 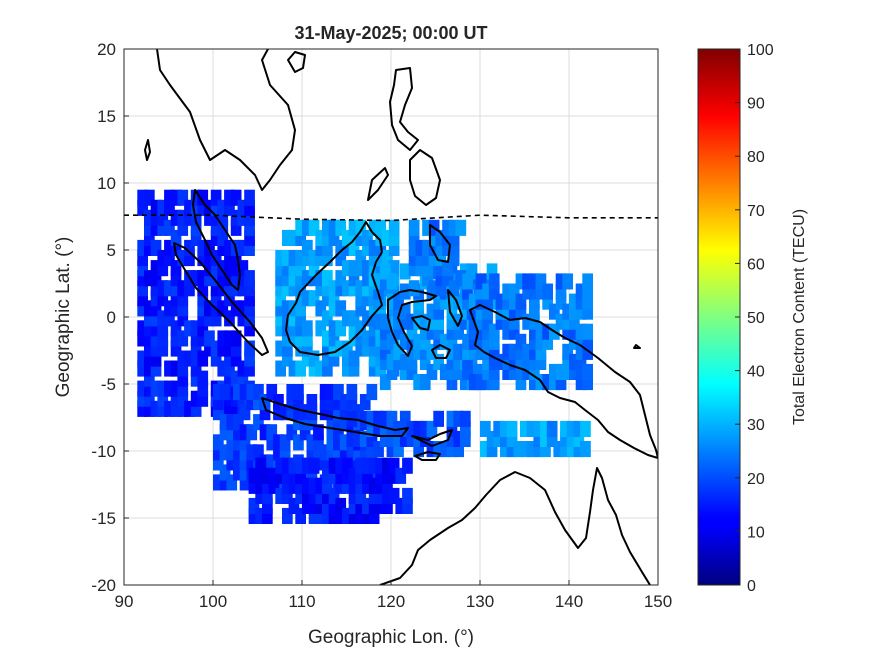 I want to click on colorbar-tick-label: 50, so click(x=756, y=318).